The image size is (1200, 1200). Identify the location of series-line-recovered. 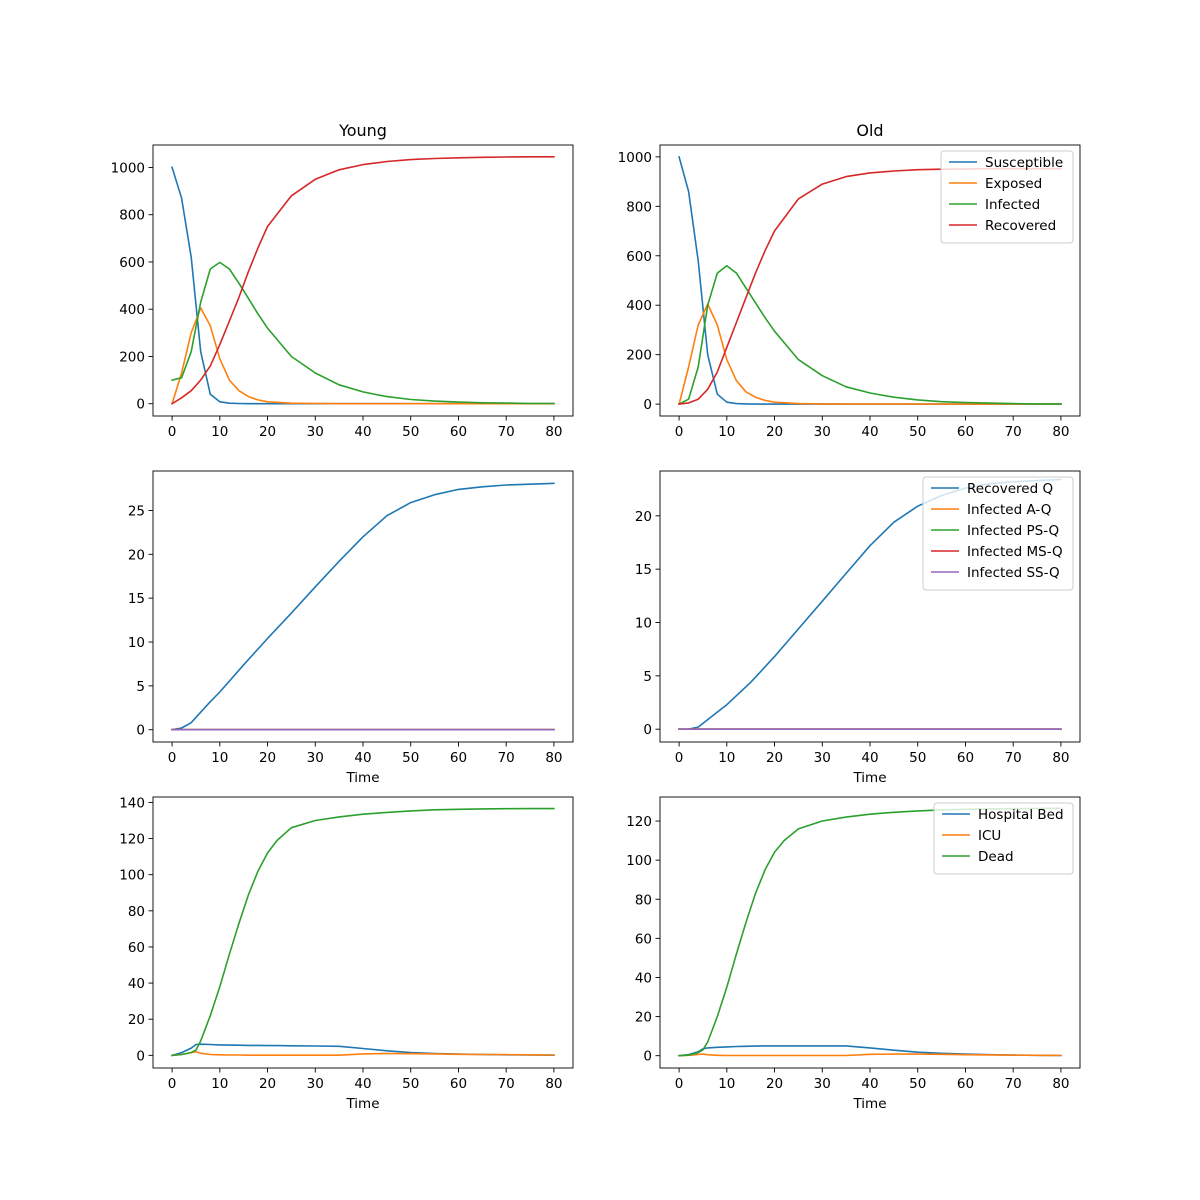
(362, 280).